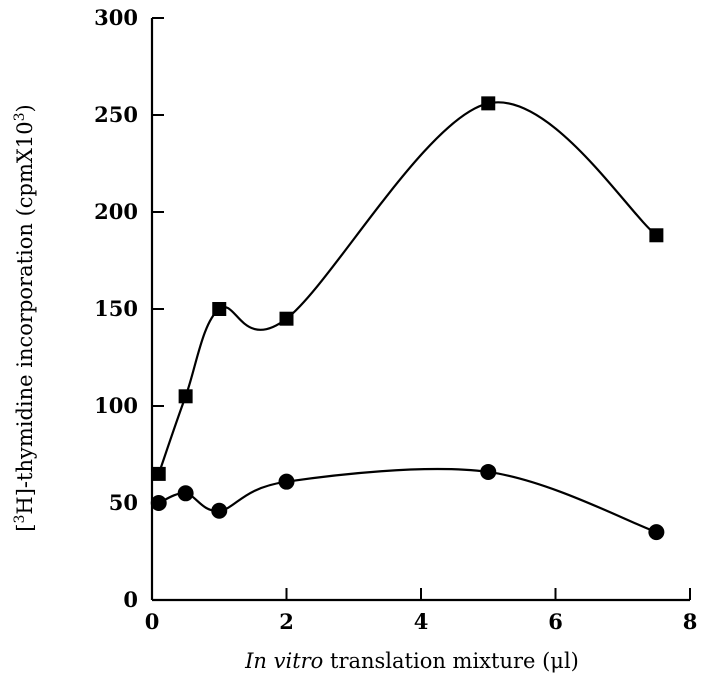 The width and height of the screenshot is (706, 678). I want to click on y-axis-title-main: H]-thymidine incorporation (cpmX10, so click(25, 317).